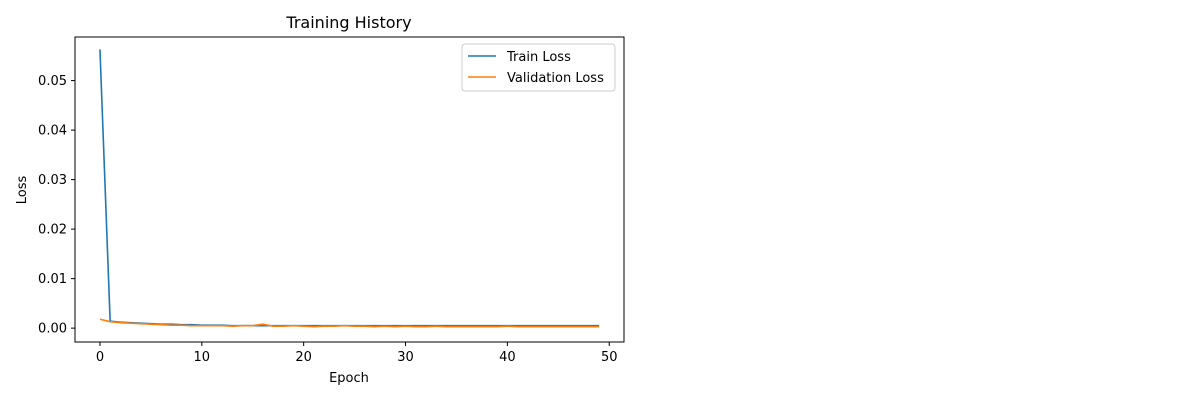 This screenshot has width=1200, height=400. Describe the element at coordinates (52, 180) in the screenshot. I see `y-tick-label: 0.03` at that location.